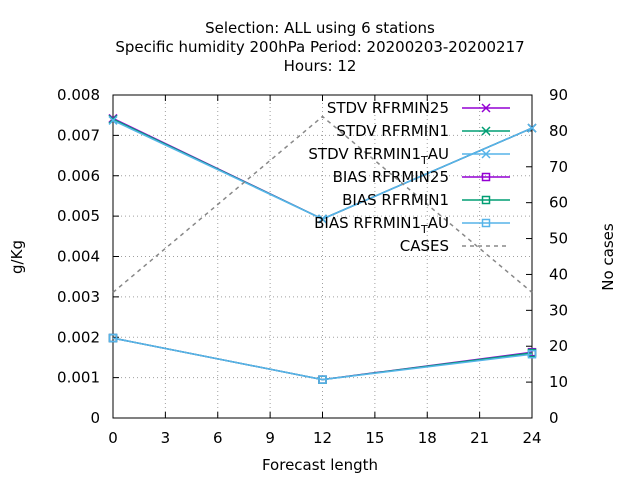  I want to click on legend-item: STDV RFRMIN1TAU, so click(409, 156).